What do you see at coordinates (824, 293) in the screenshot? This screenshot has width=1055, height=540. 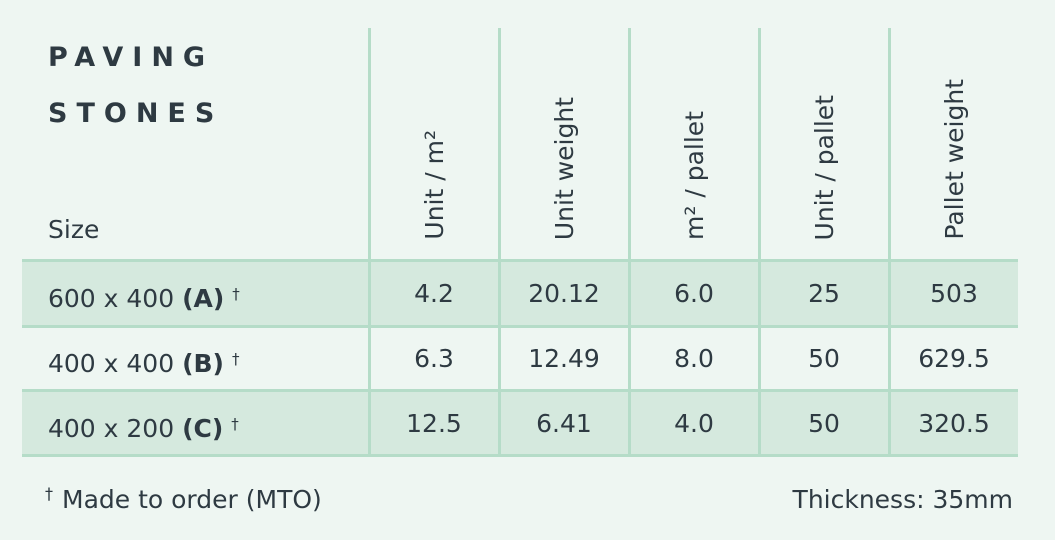 I see `table-cell: 25` at bounding box center [824, 293].